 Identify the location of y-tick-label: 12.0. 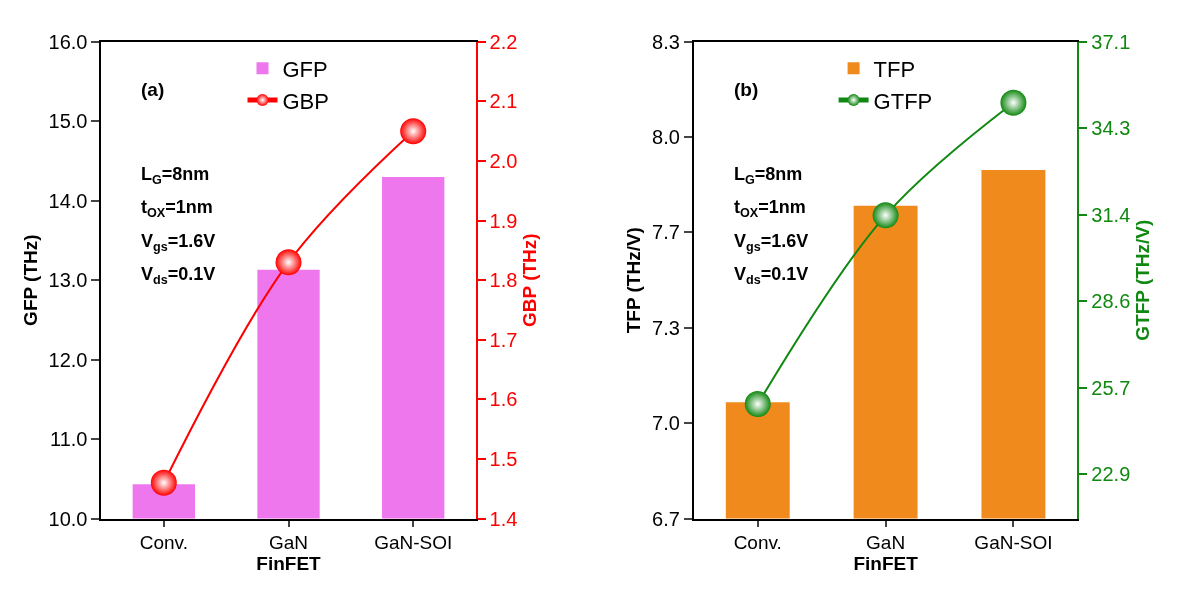
(68, 359).